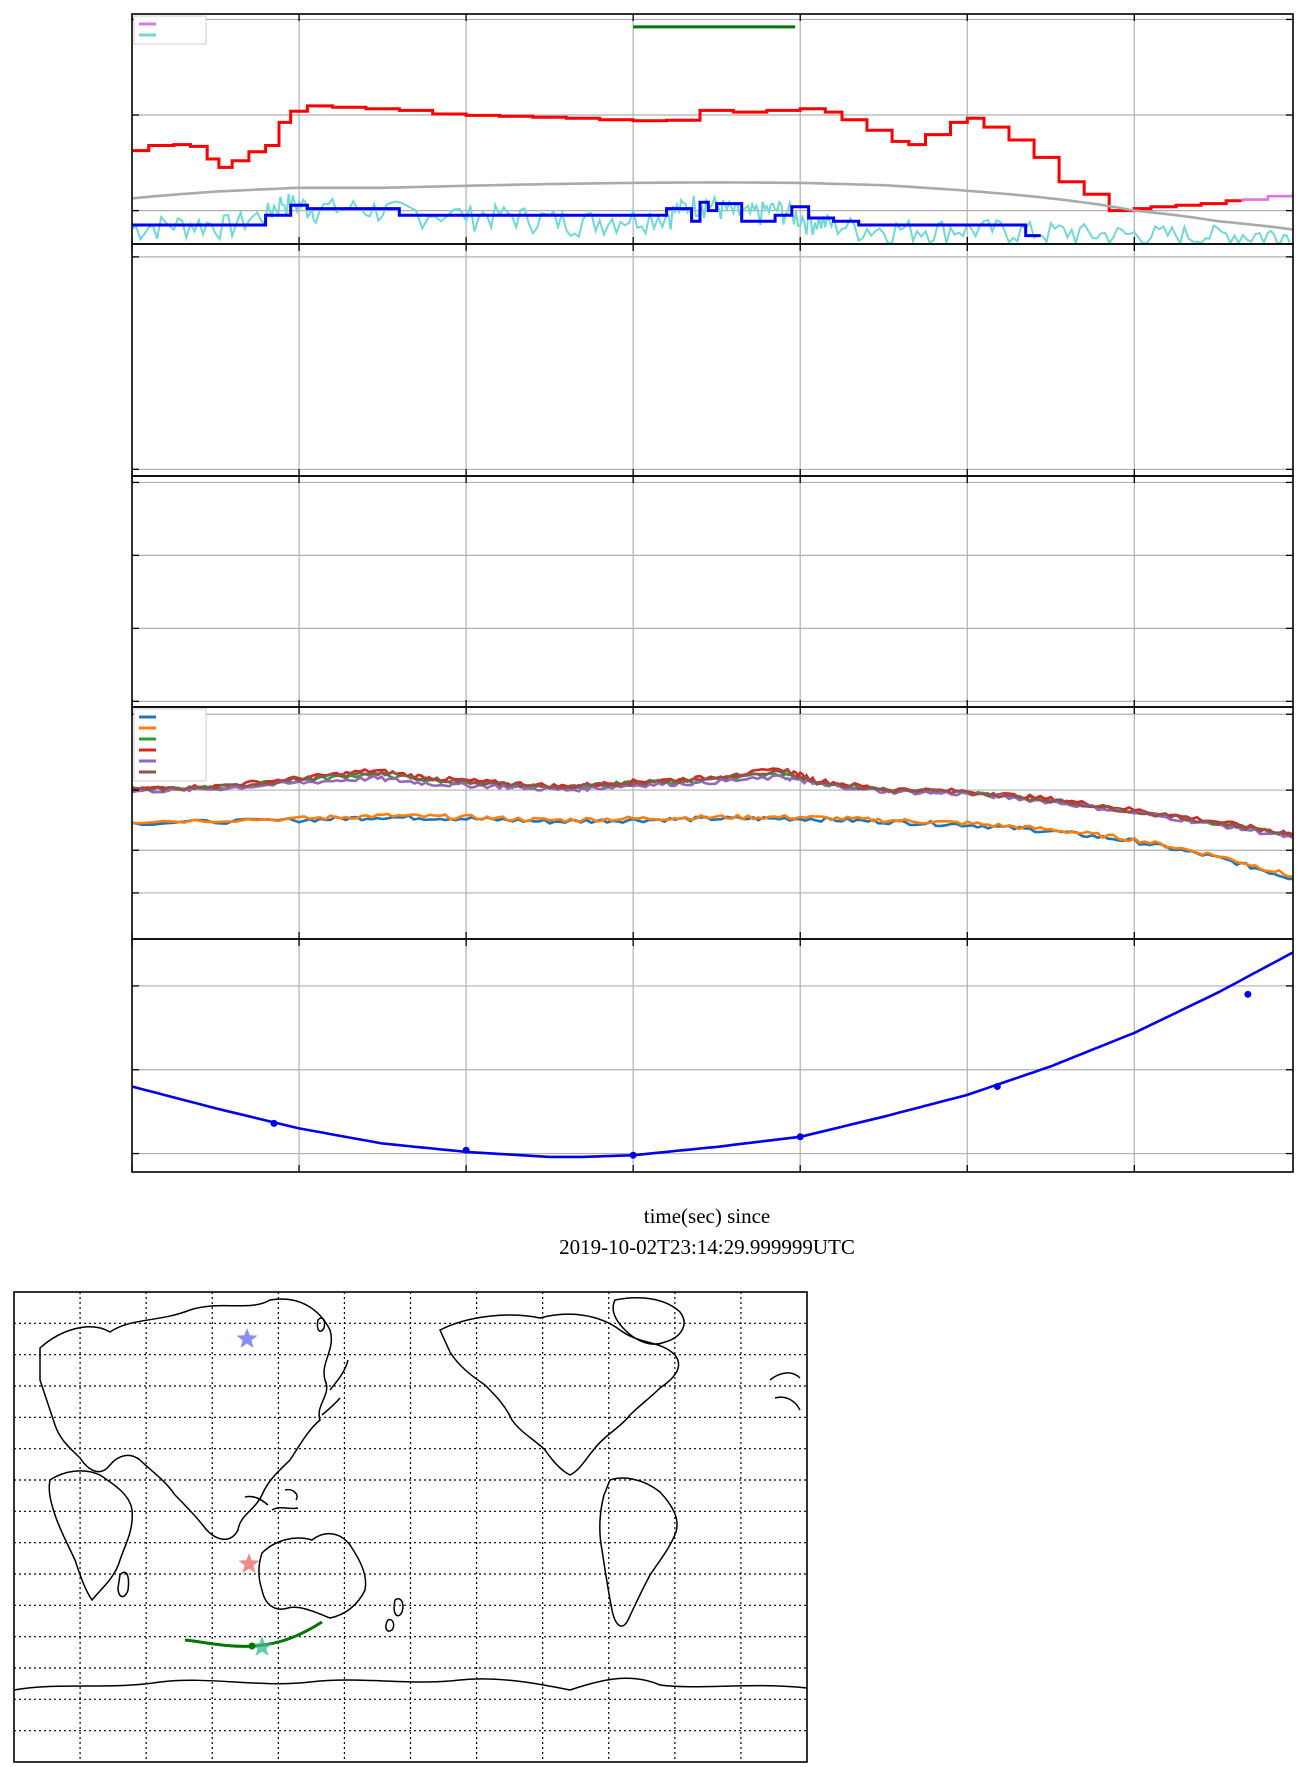  I want to click on south-conjugate-star-icon, so click(249, 1563).